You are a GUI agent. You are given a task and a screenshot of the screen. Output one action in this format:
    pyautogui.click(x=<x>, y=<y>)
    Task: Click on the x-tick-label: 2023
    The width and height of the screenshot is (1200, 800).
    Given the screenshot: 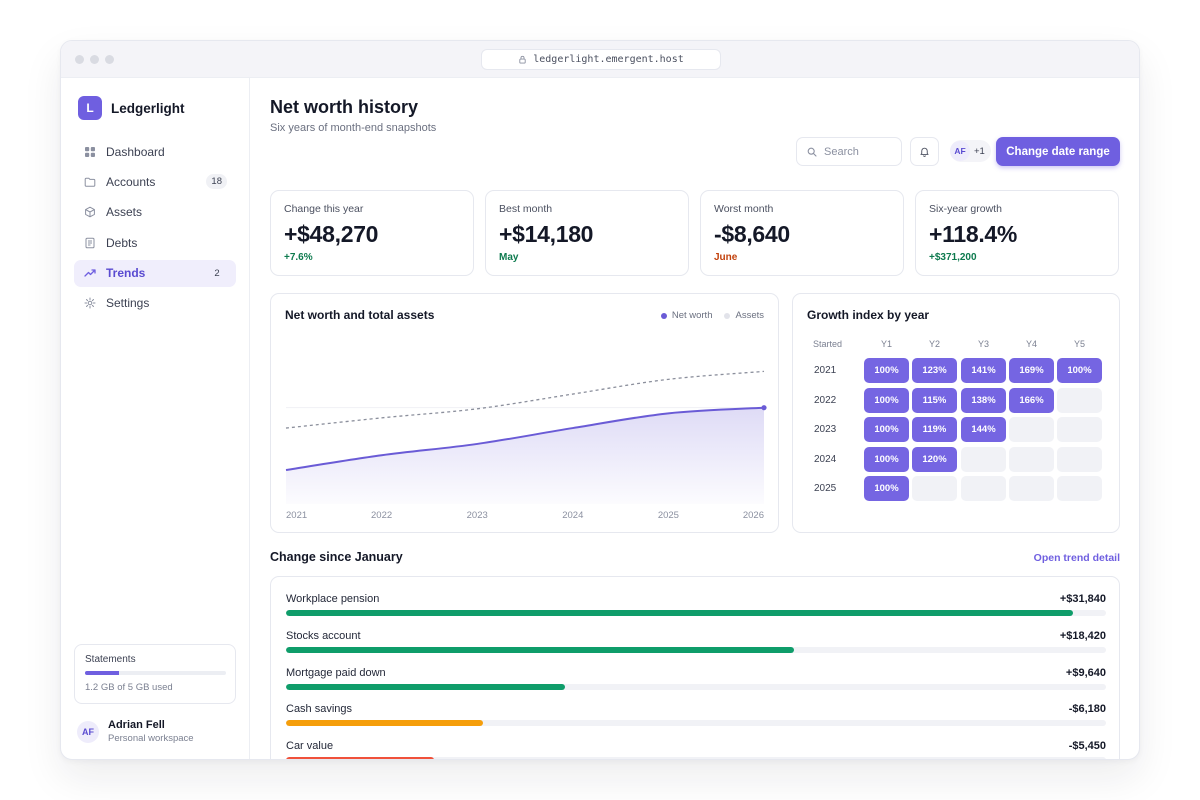 What is the action you would take?
    pyautogui.click(x=477, y=515)
    